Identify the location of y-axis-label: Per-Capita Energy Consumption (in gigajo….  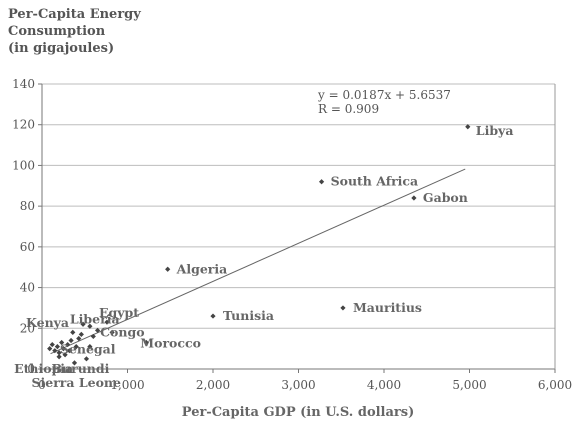
(74, 31).